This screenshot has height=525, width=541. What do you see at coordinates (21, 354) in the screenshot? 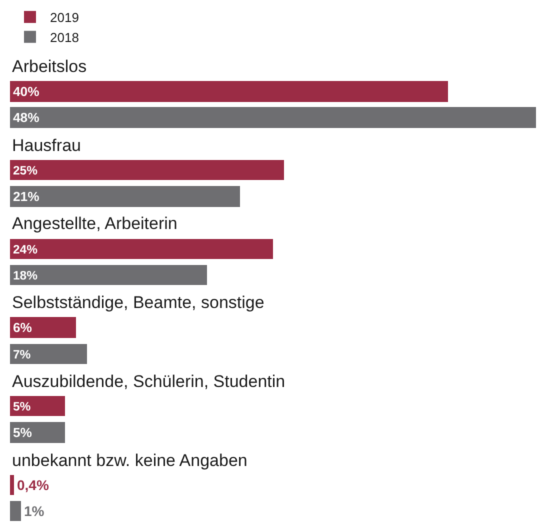
I see `data-label: 7%` at bounding box center [21, 354].